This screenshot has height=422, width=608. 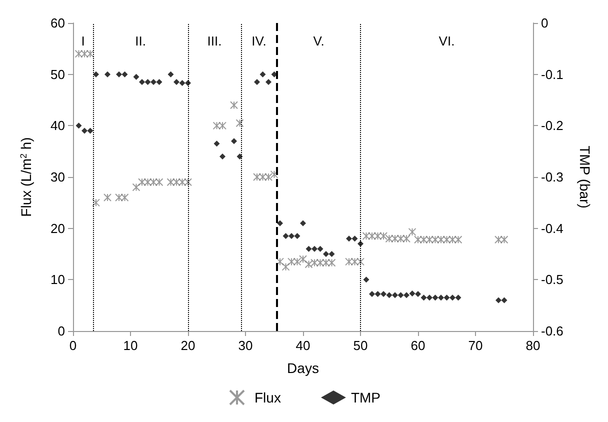 I want to click on legend-label: Flux, so click(x=267, y=398).